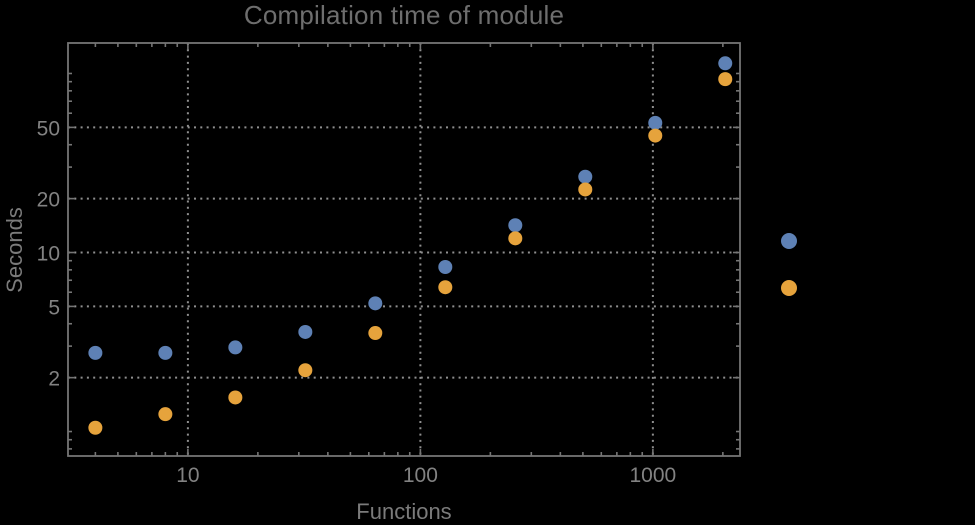 This screenshot has height=525, width=975. I want to click on x-tick-label: 10, so click(187, 475).